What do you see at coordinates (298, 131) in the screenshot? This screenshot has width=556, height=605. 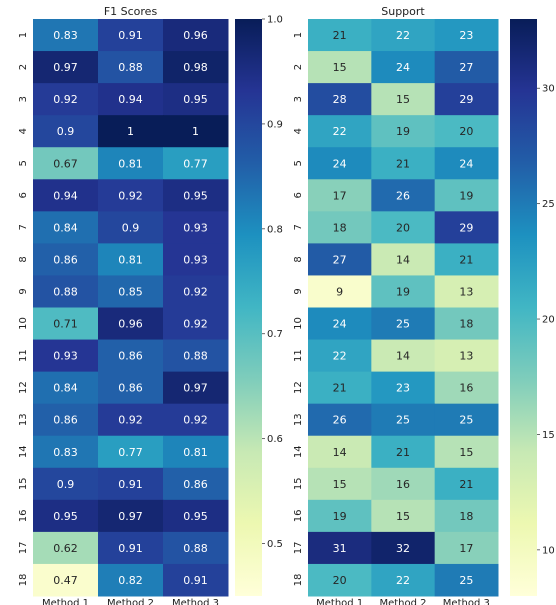 I see `row-tick-label: 4` at bounding box center [298, 131].